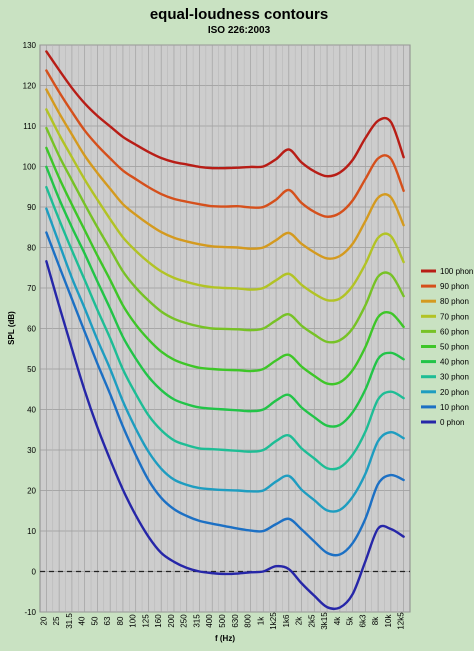 The height and width of the screenshot is (651, 474). What do you see at coordinates (31, 491) in the screenshot?
I see `y-tick-label: 20` at bounding box center [31, 491].